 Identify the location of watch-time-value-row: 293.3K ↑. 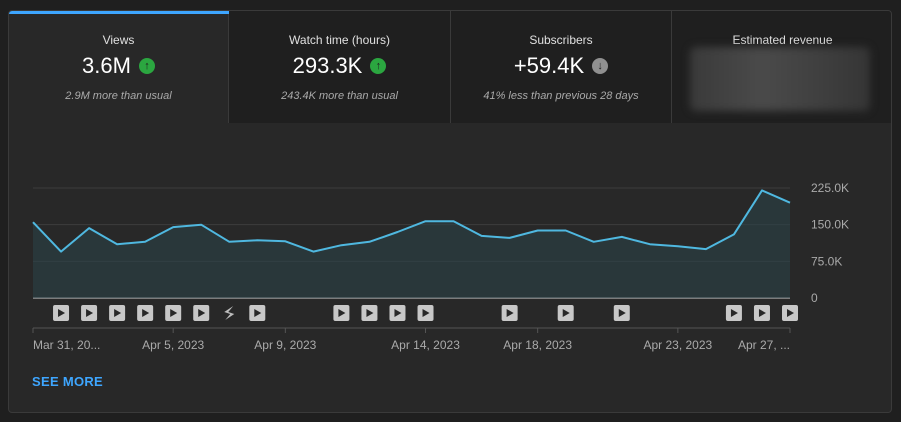
(339, 66).